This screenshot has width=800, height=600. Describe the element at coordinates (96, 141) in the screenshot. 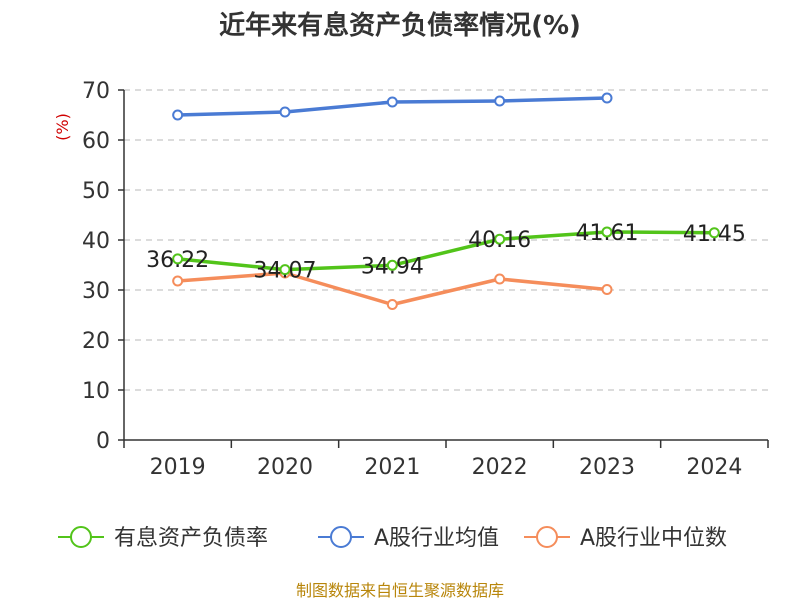

I see `y-tick-label: 60` at that location.